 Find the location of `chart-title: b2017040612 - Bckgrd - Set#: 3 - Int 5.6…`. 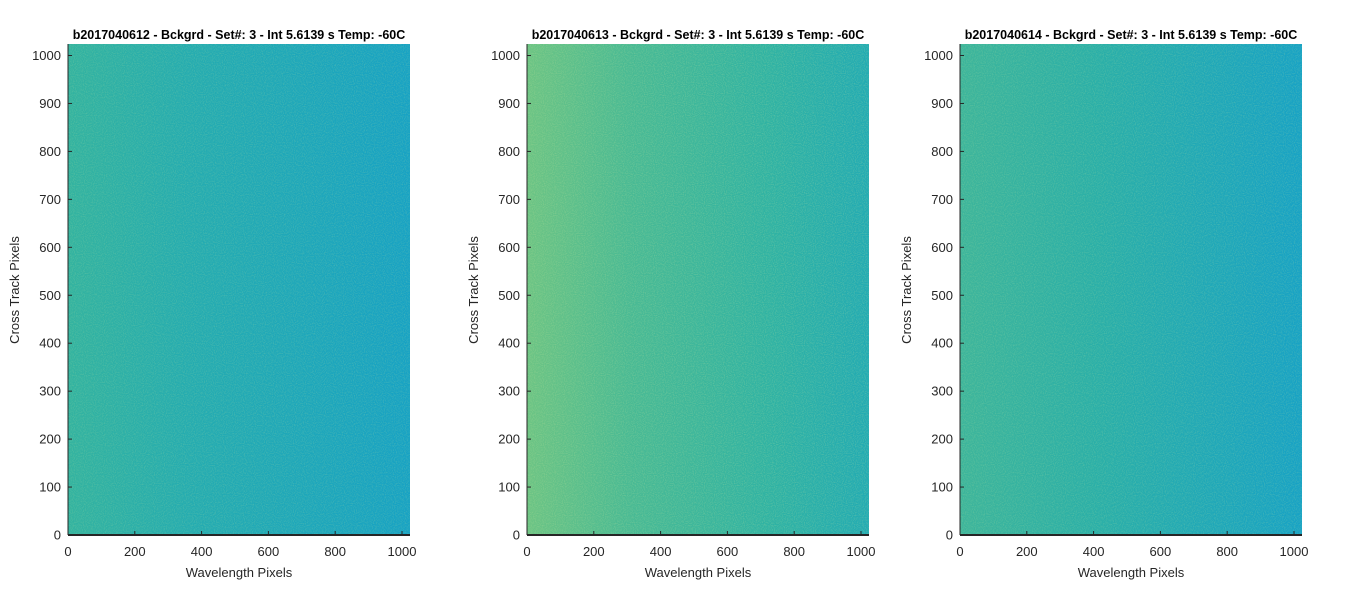

chart-title: b2017040612 - Bckgrd - Set#: 3 - Int 5.6… is located at coordinates (239, 35).